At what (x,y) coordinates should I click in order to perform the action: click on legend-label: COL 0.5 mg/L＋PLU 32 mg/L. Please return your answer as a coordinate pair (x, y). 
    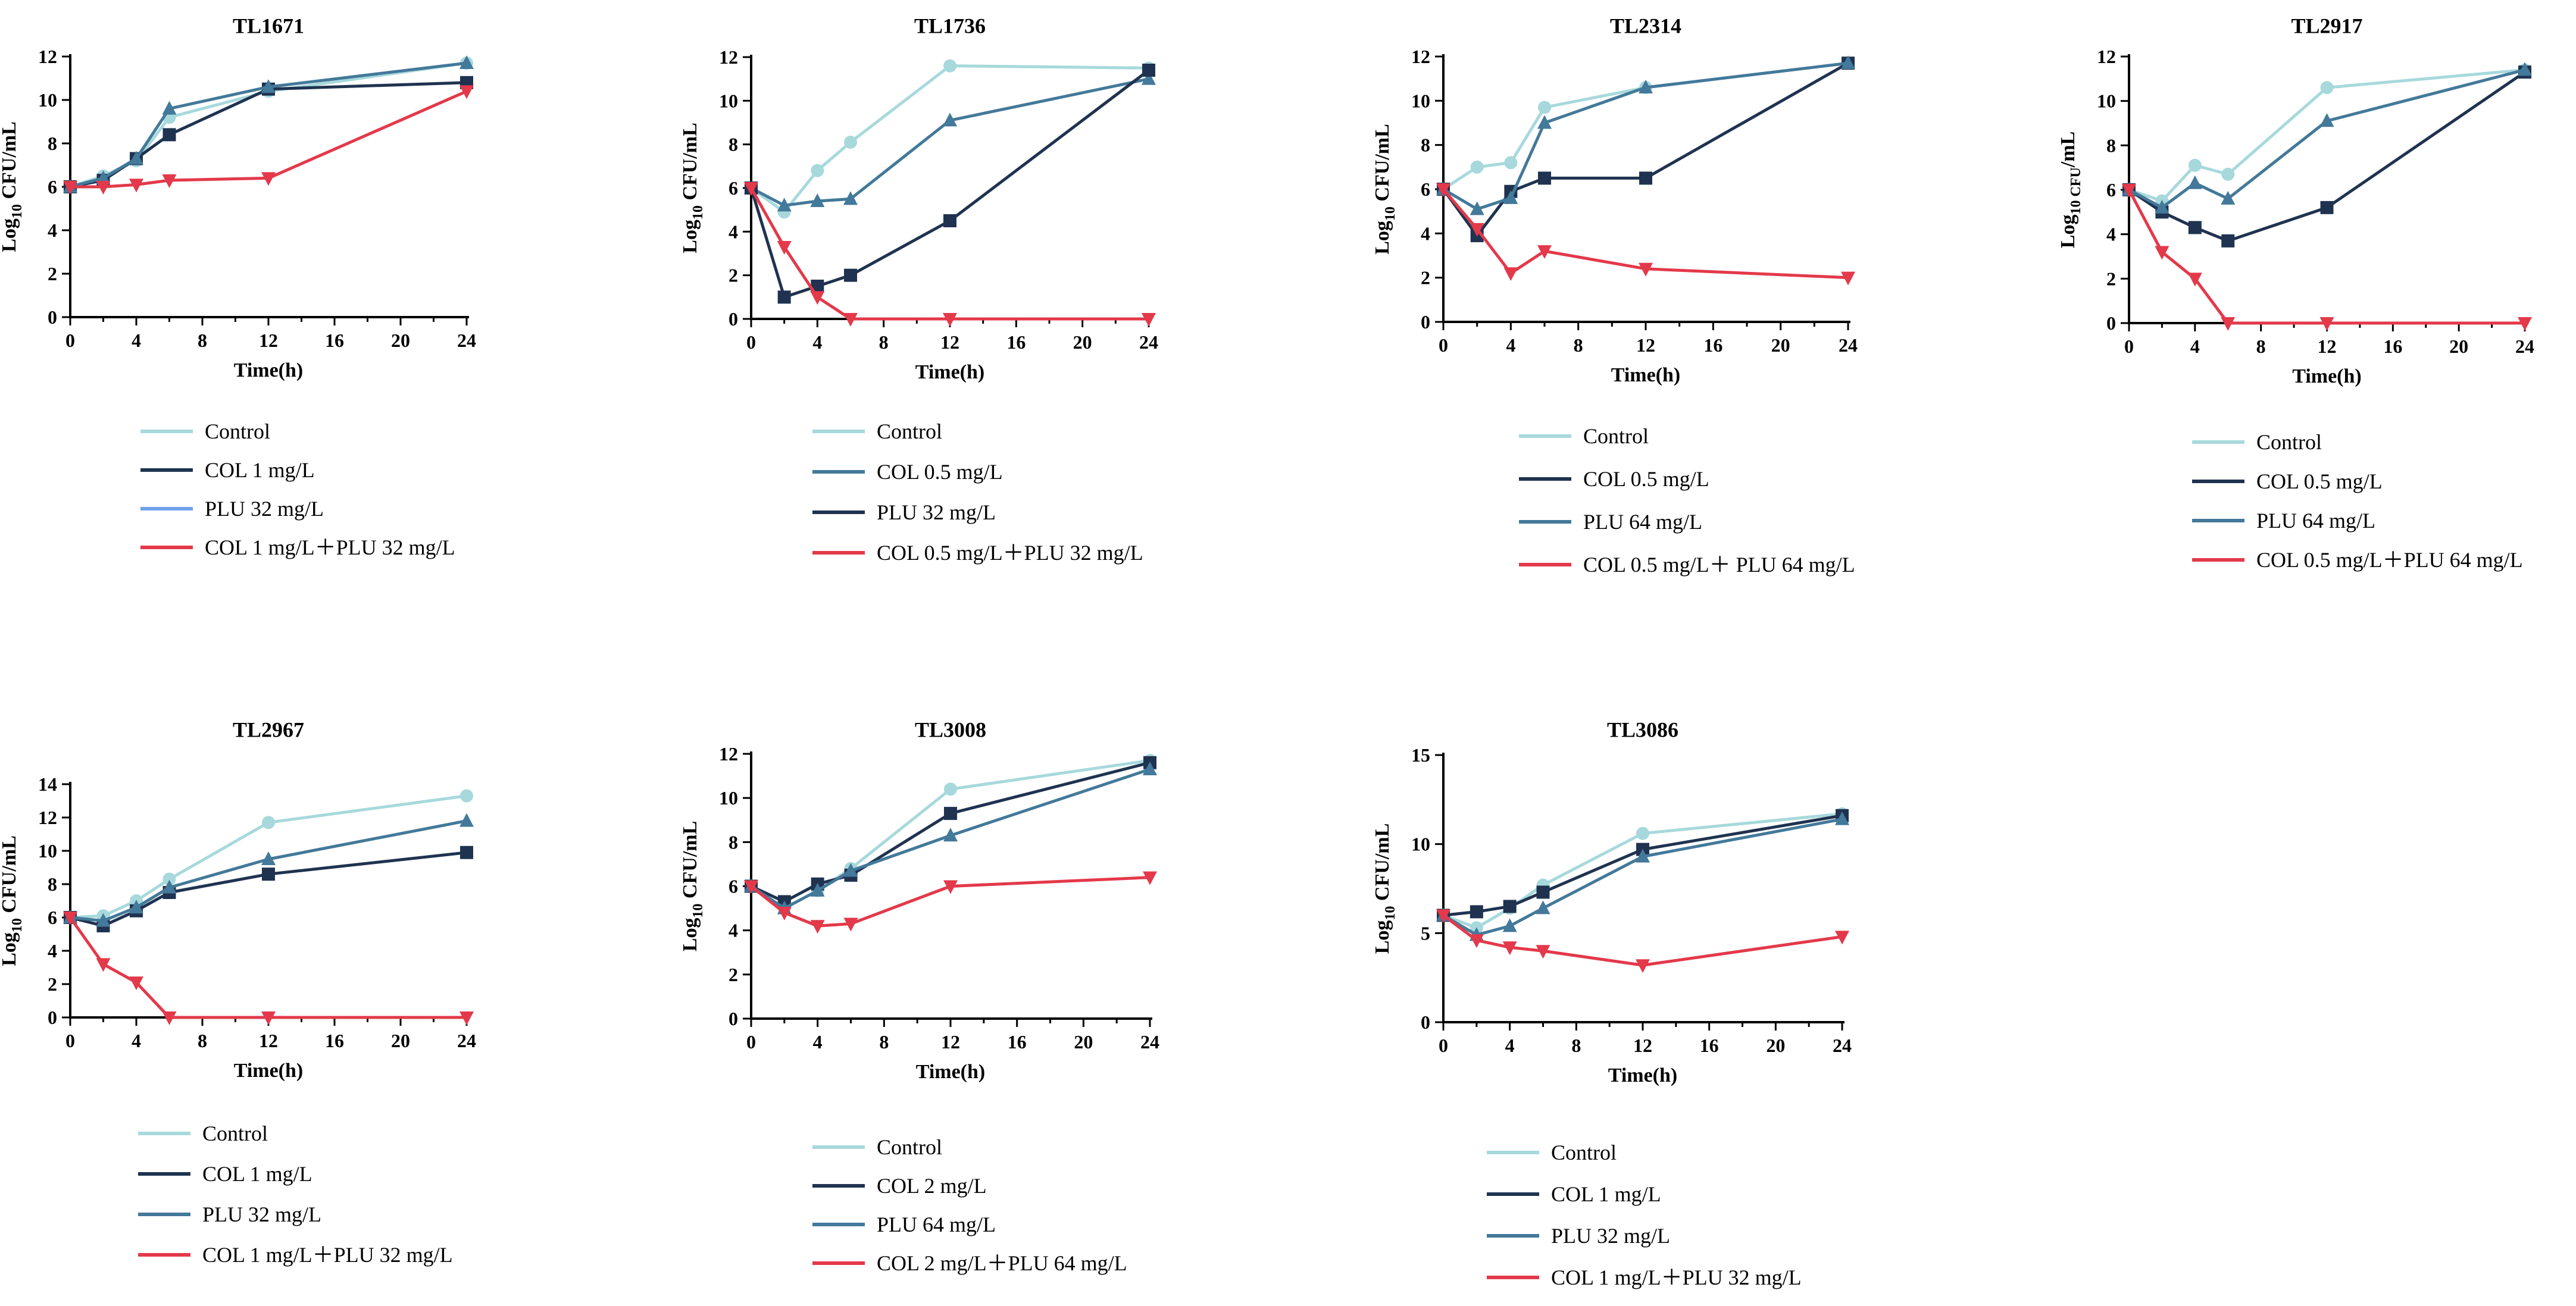
    Looking at the image, I should click on (1010, 553).